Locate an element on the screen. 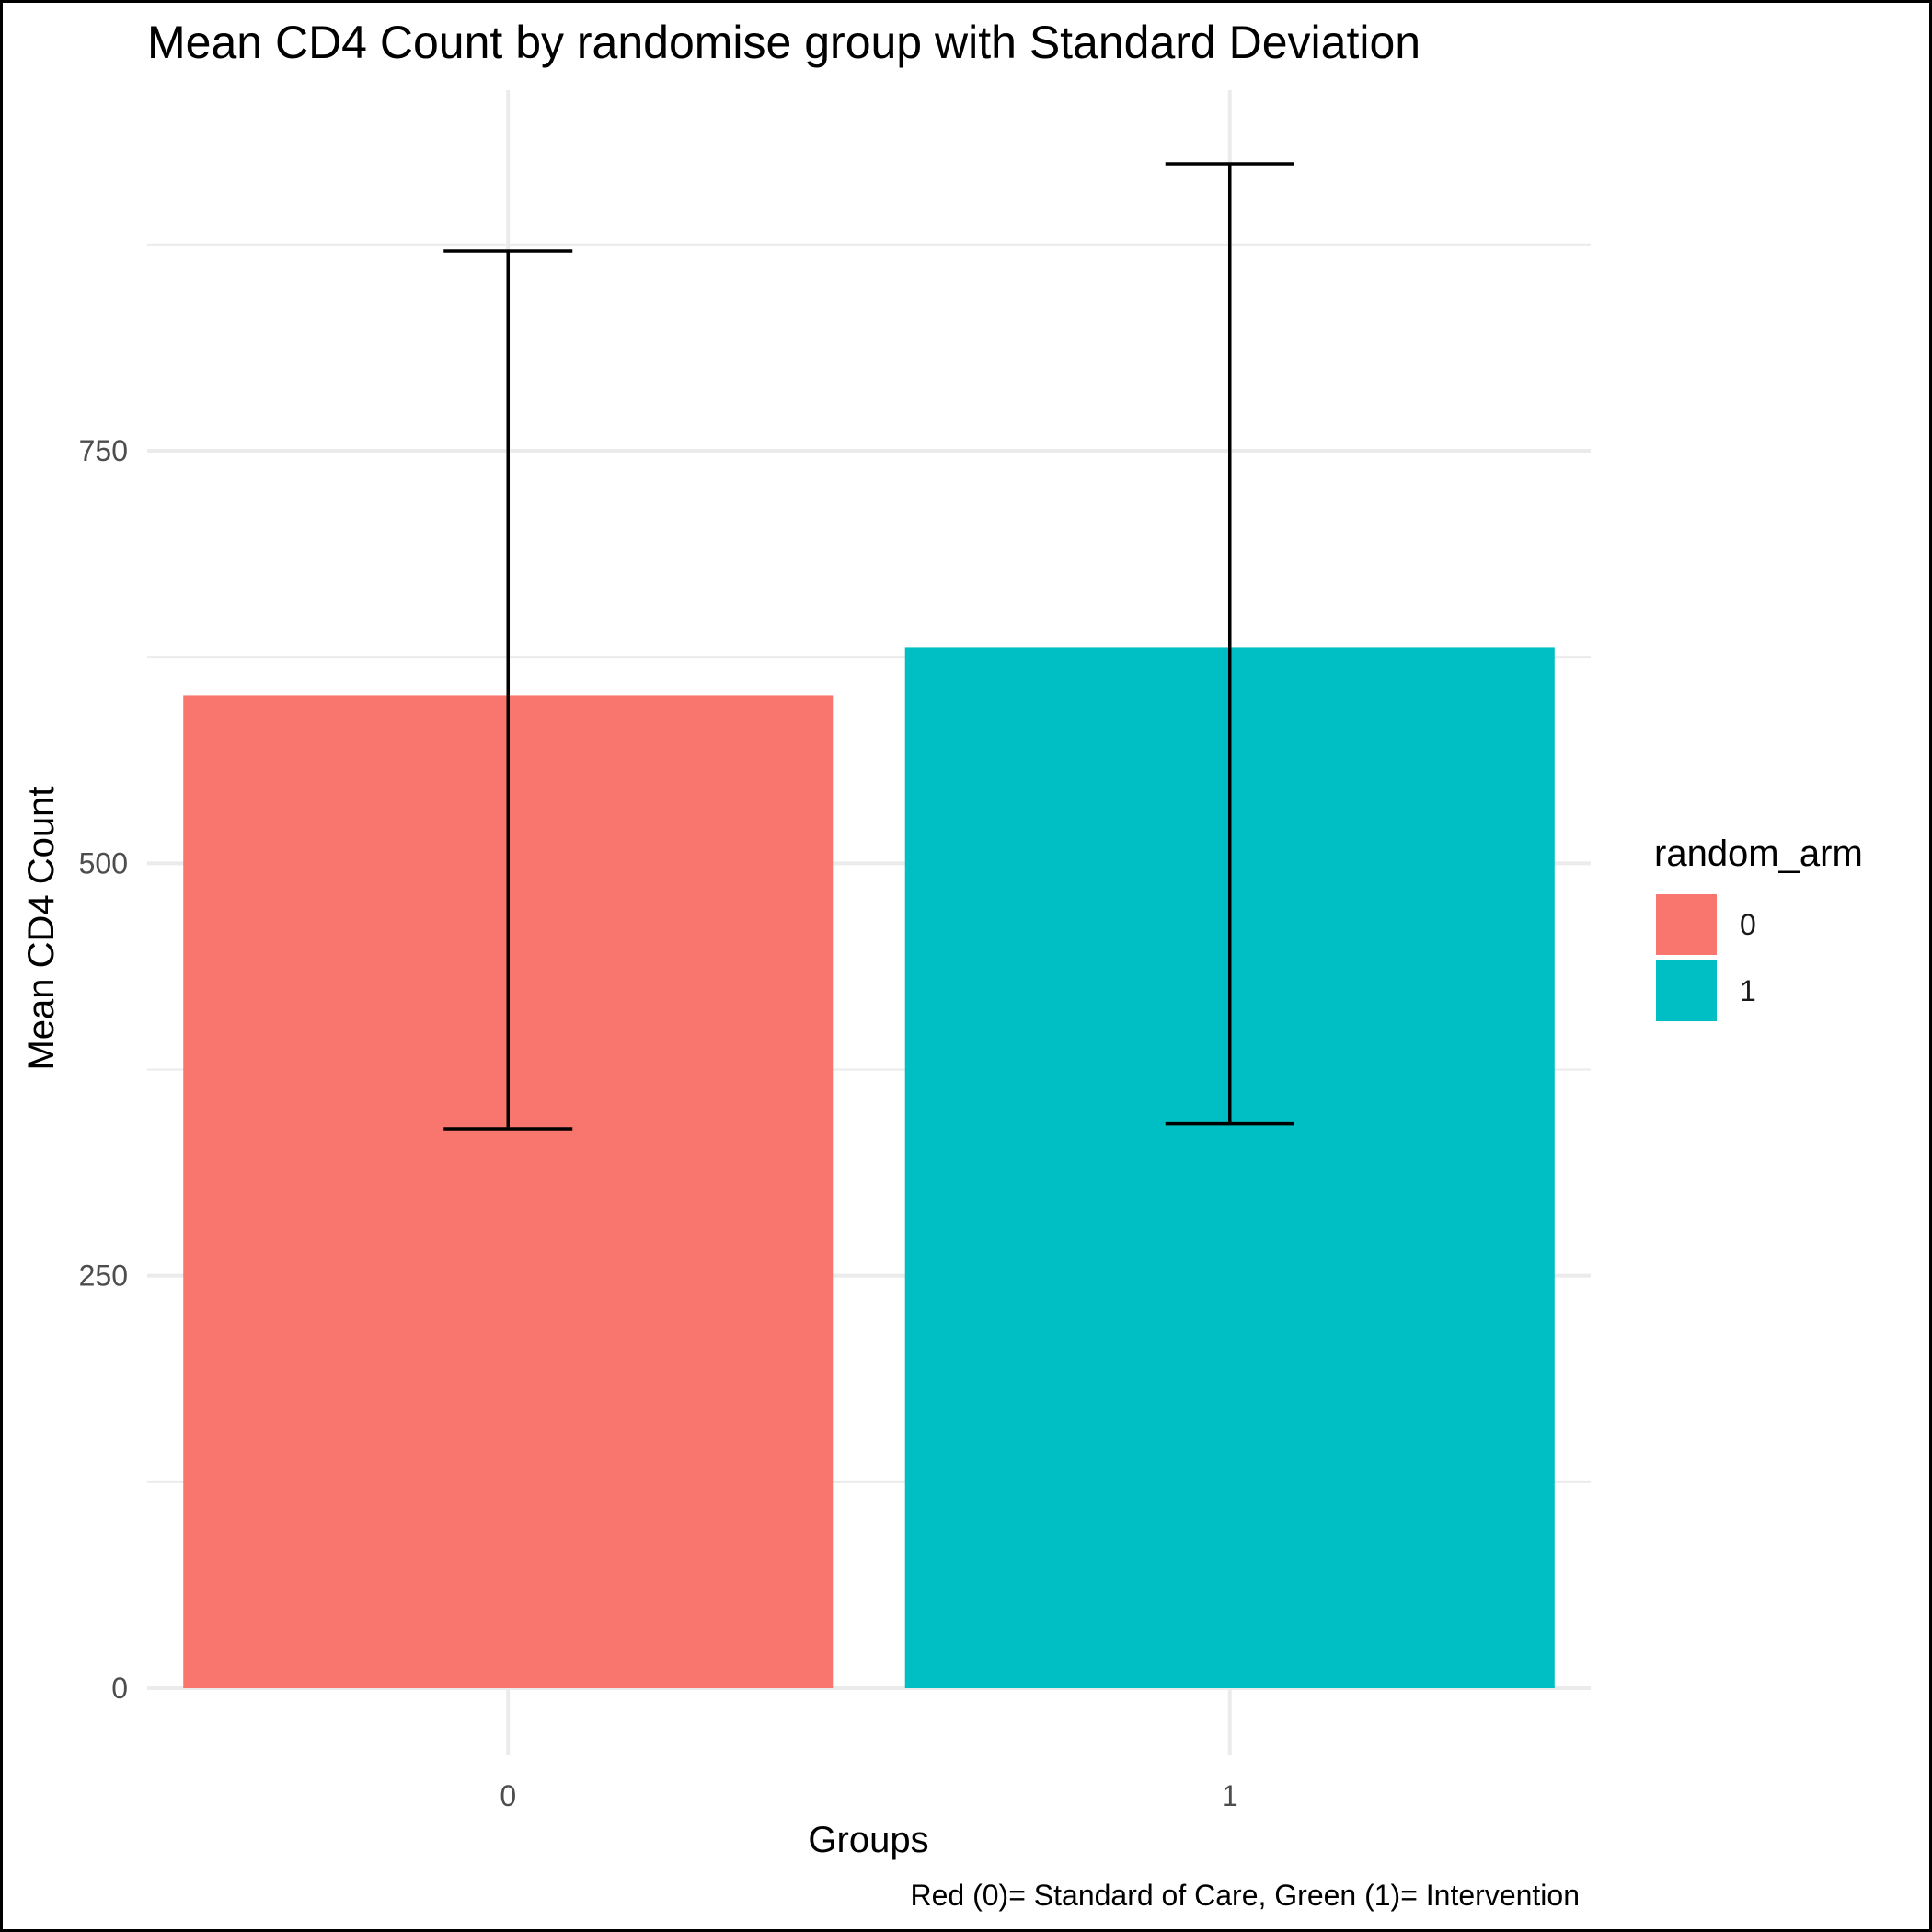  legend: random_arm 01 is located at coordinates (1758, 927).